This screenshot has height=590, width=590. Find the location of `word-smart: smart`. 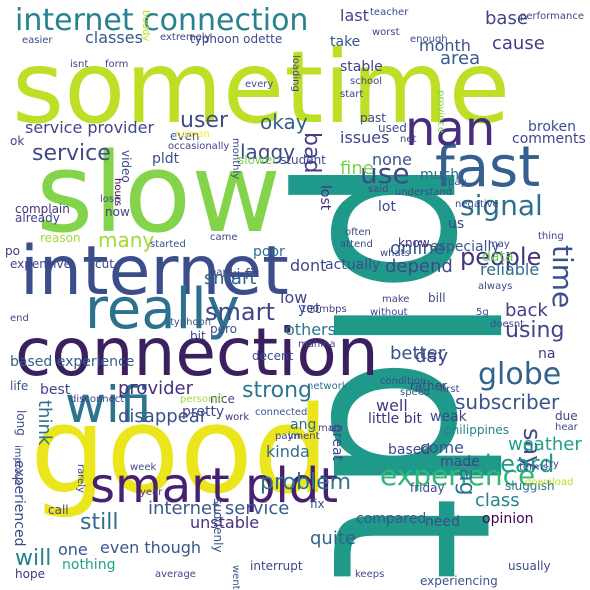

word-smart: smart is located at coordinates (230, 278).